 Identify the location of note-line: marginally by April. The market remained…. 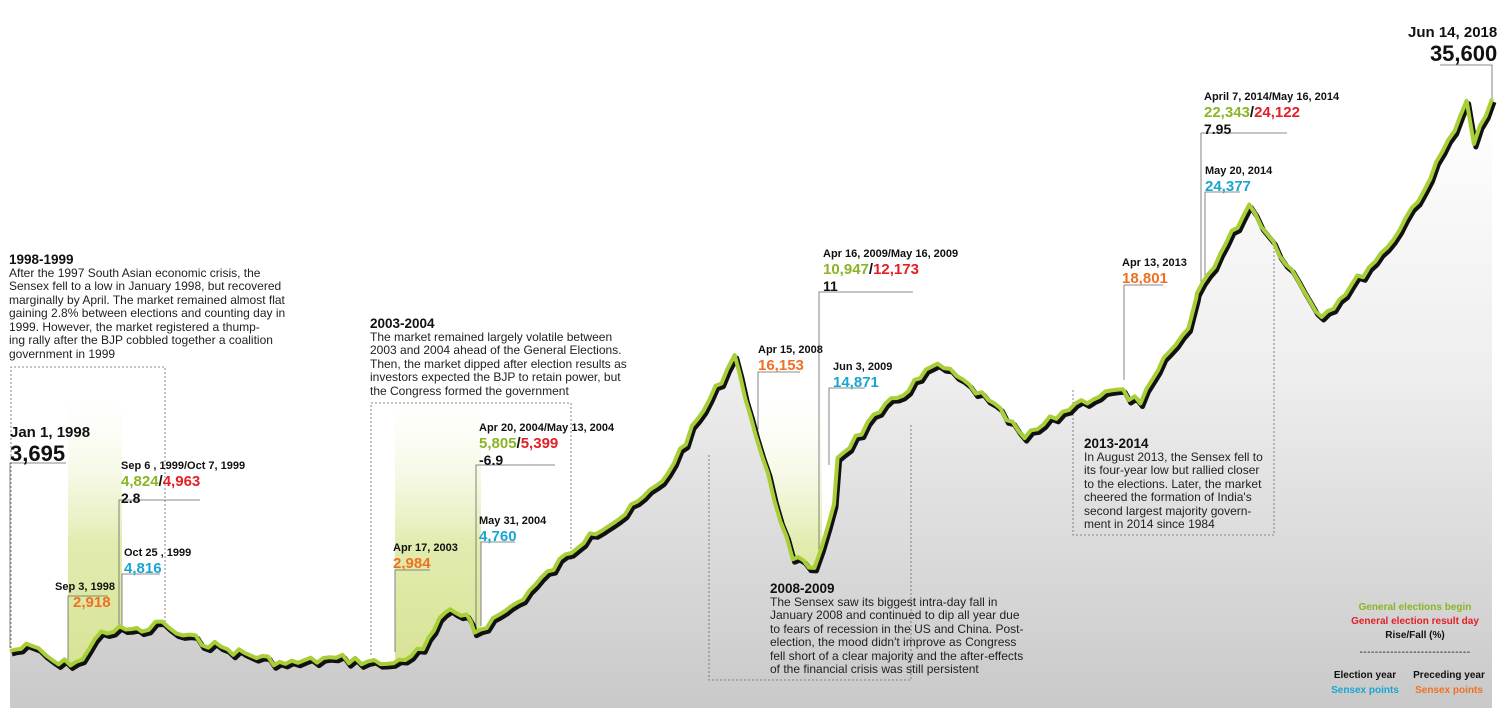
(147, 299).